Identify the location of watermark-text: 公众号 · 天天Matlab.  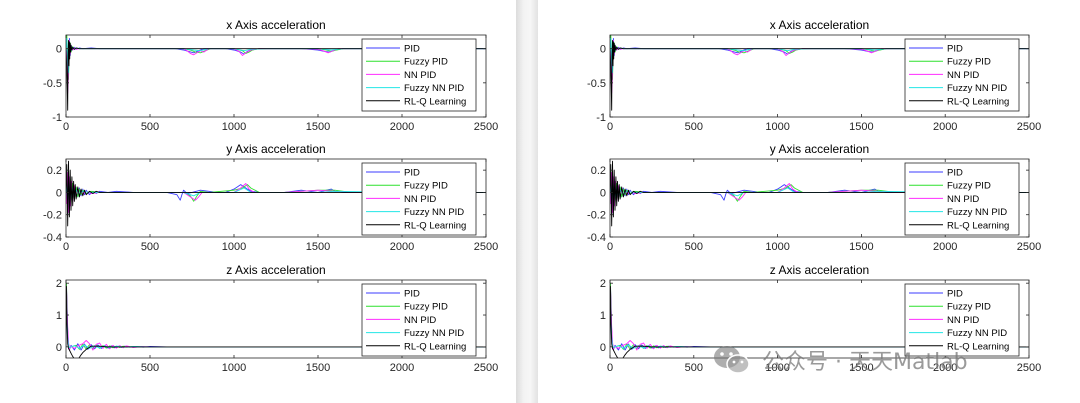
(865, 362).